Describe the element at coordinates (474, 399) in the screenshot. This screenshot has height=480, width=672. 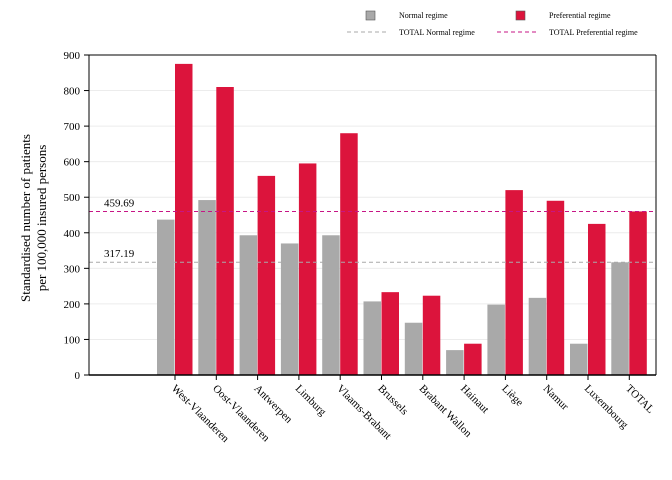
I see `x-tick-label: Hainaut` at that location.